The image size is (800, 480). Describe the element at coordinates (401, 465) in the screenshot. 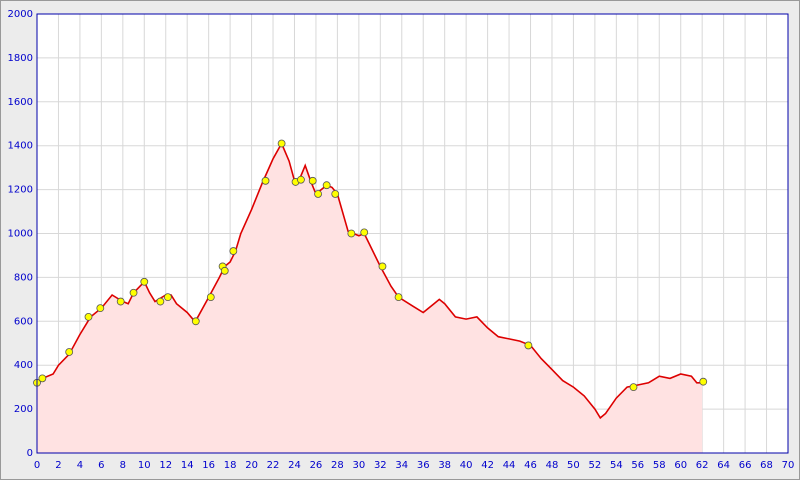

I see `x-tick-label: 34` at that location.